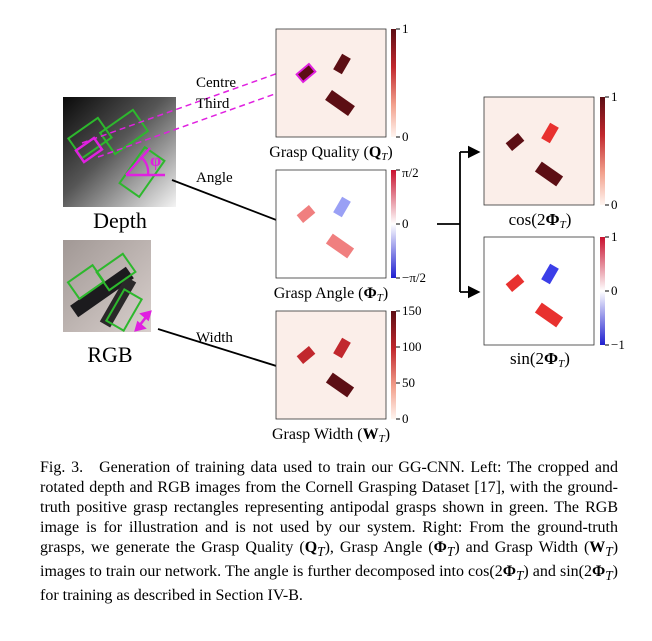 Image resolution: width=652 pixels, height=641 pixels. What do you see at coordinates (412, 346) in the screenshot?
I see `width-tick-100: 100` at bounding box center [412, 346].